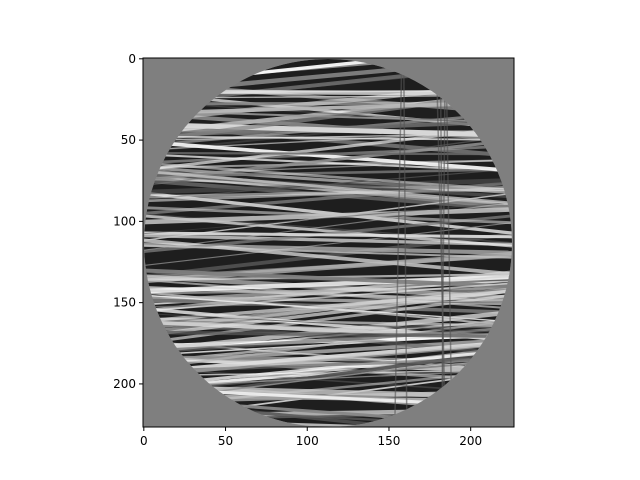  What do you see at coordinates (128, 140) in the screenshot?
I see `y-tick-label: 50` at bounding box center [128, 140].